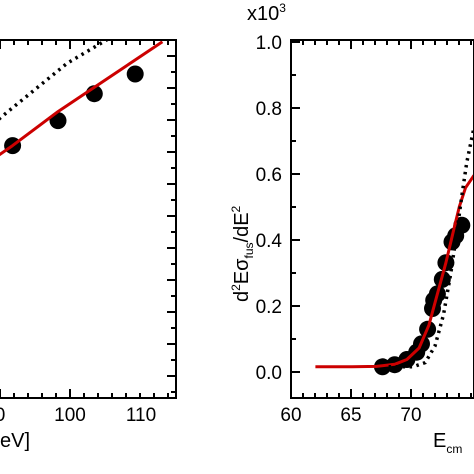 This screenshot has width=474, height=474. Describe the element at coordinates (269, 241) in the screenshot. I see `y-tick-label: 0.4` at that location.